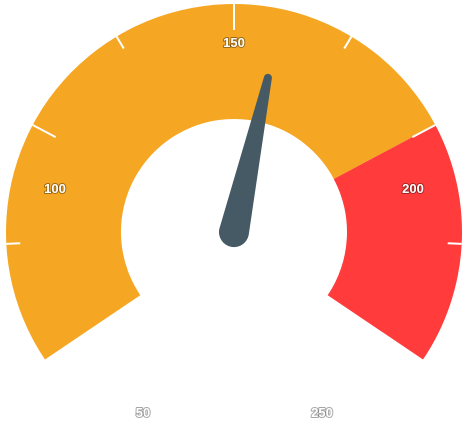 This screenshot has height=440, width=470. I want to click on needle-pointer, so click(245, 160).